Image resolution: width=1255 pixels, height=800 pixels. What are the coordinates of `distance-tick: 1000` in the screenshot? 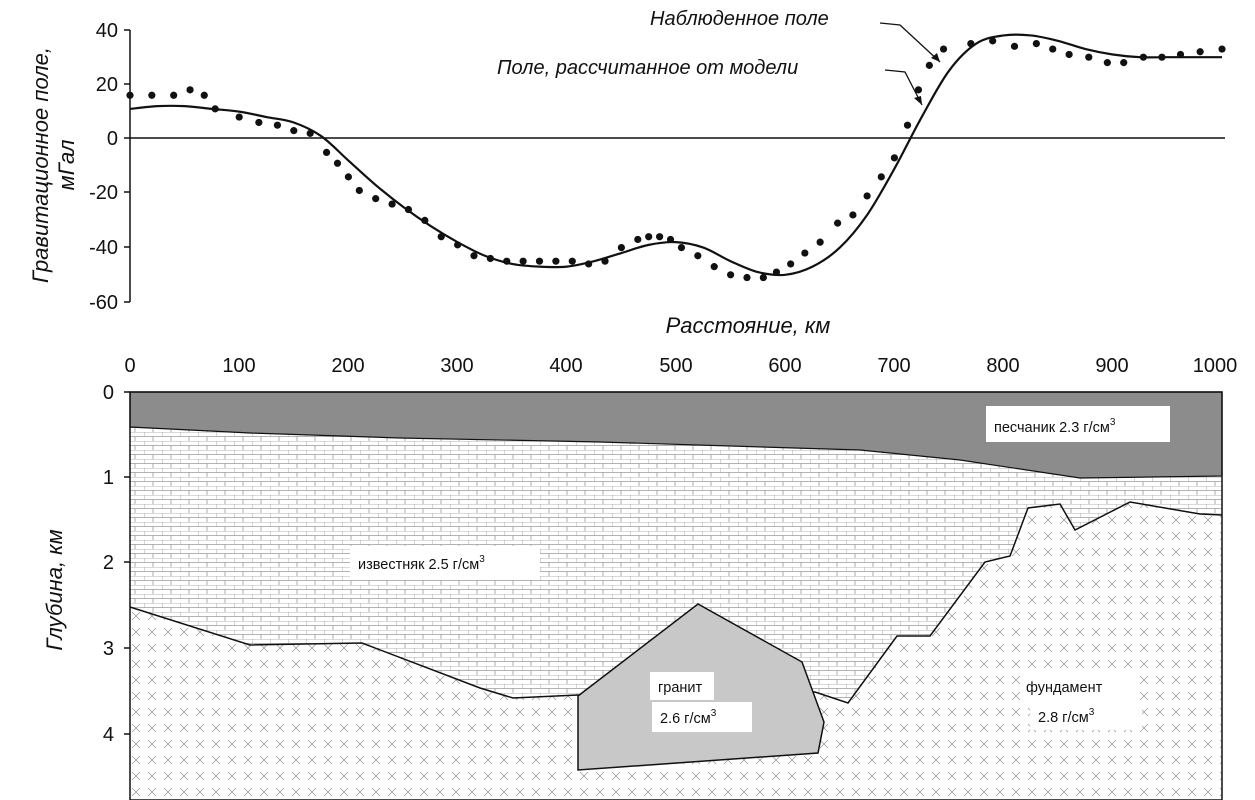 It's located at (1215, 366).